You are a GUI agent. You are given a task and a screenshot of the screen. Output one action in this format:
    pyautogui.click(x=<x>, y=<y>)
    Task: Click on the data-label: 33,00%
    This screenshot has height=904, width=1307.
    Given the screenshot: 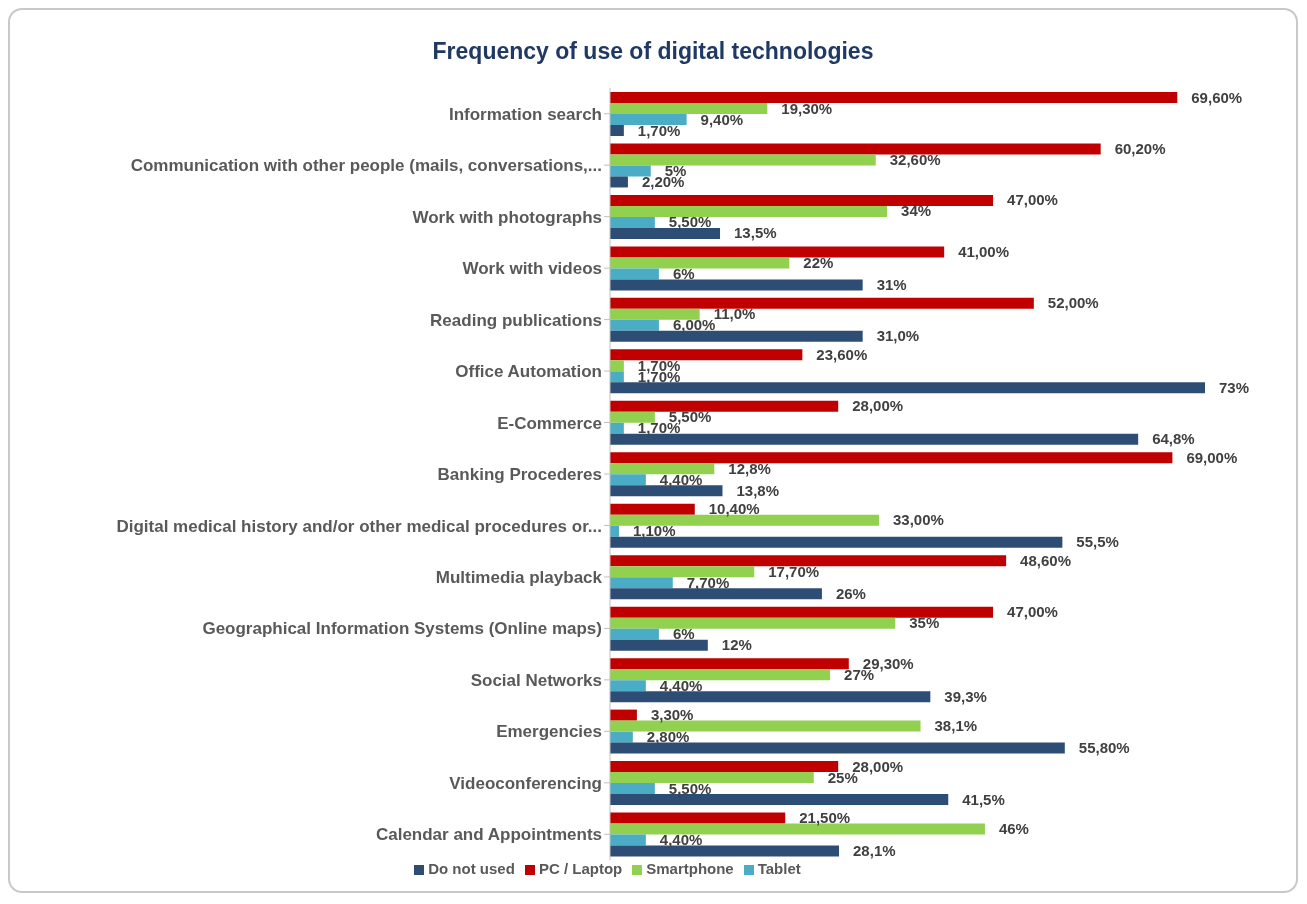 What is the action you would take?
    pyautogui.click(x=918, y=520)
    